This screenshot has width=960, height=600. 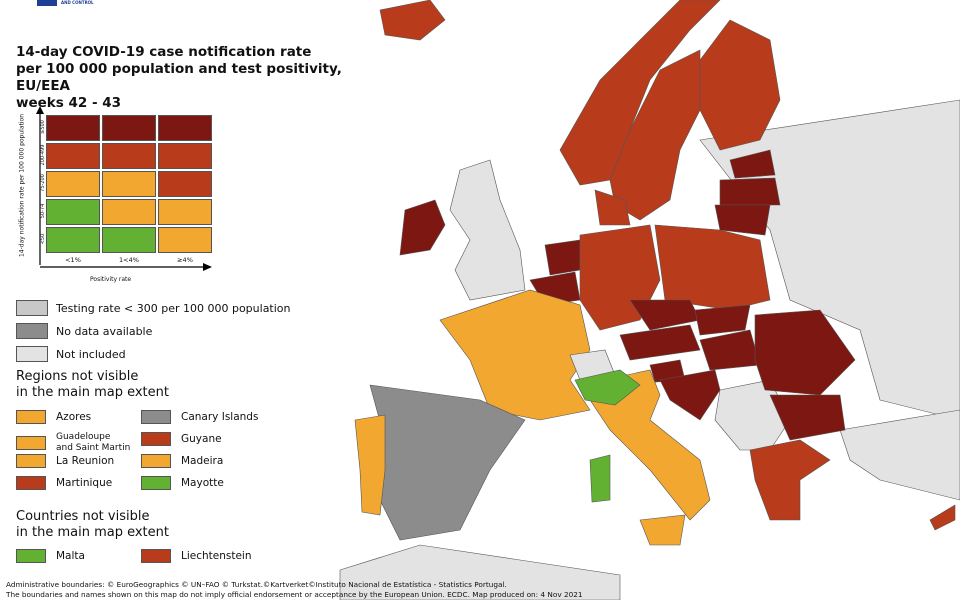 I want to click on map-country-greece, so click(x=790, y=480).